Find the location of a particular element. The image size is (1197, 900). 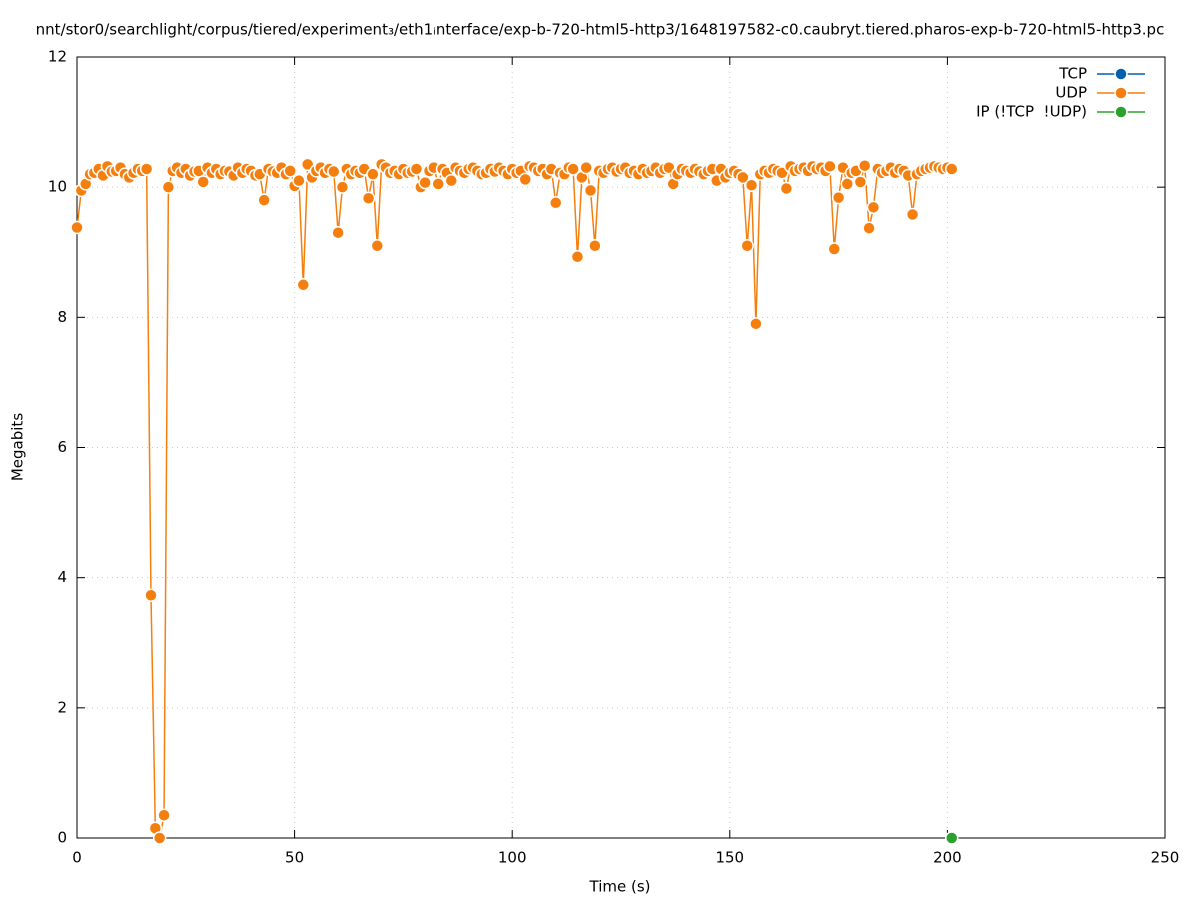

y-tick-label: 10 is located at coordinates (57, 187).